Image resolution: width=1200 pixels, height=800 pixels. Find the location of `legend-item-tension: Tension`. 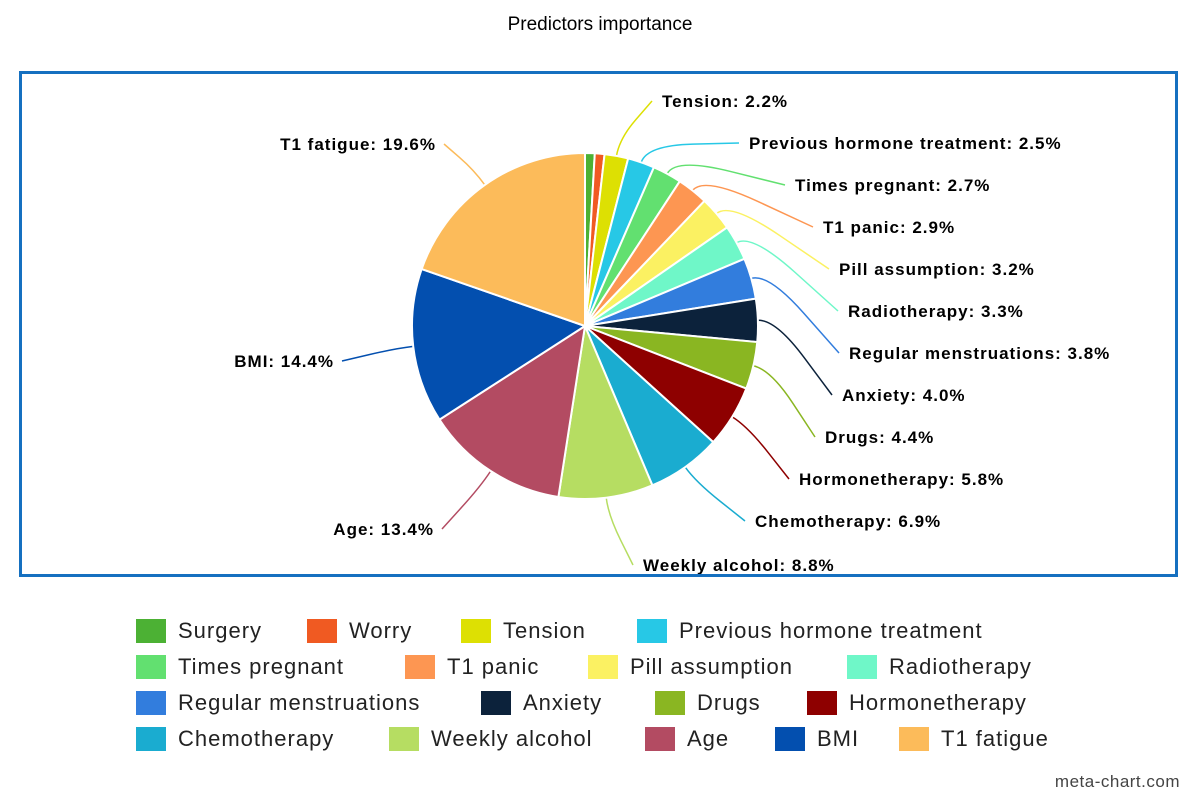

legend-item-tension: Tension is located at coordinates (523, 631).